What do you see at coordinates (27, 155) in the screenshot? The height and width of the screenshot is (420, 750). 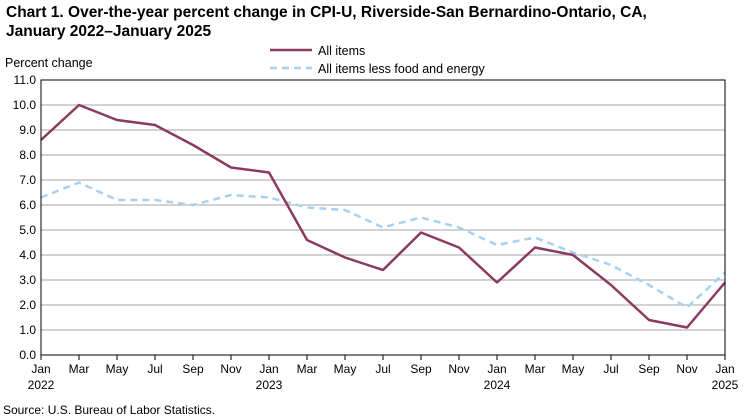 I see `y-tick-label: 8.0` at bounding box center [27, 155].